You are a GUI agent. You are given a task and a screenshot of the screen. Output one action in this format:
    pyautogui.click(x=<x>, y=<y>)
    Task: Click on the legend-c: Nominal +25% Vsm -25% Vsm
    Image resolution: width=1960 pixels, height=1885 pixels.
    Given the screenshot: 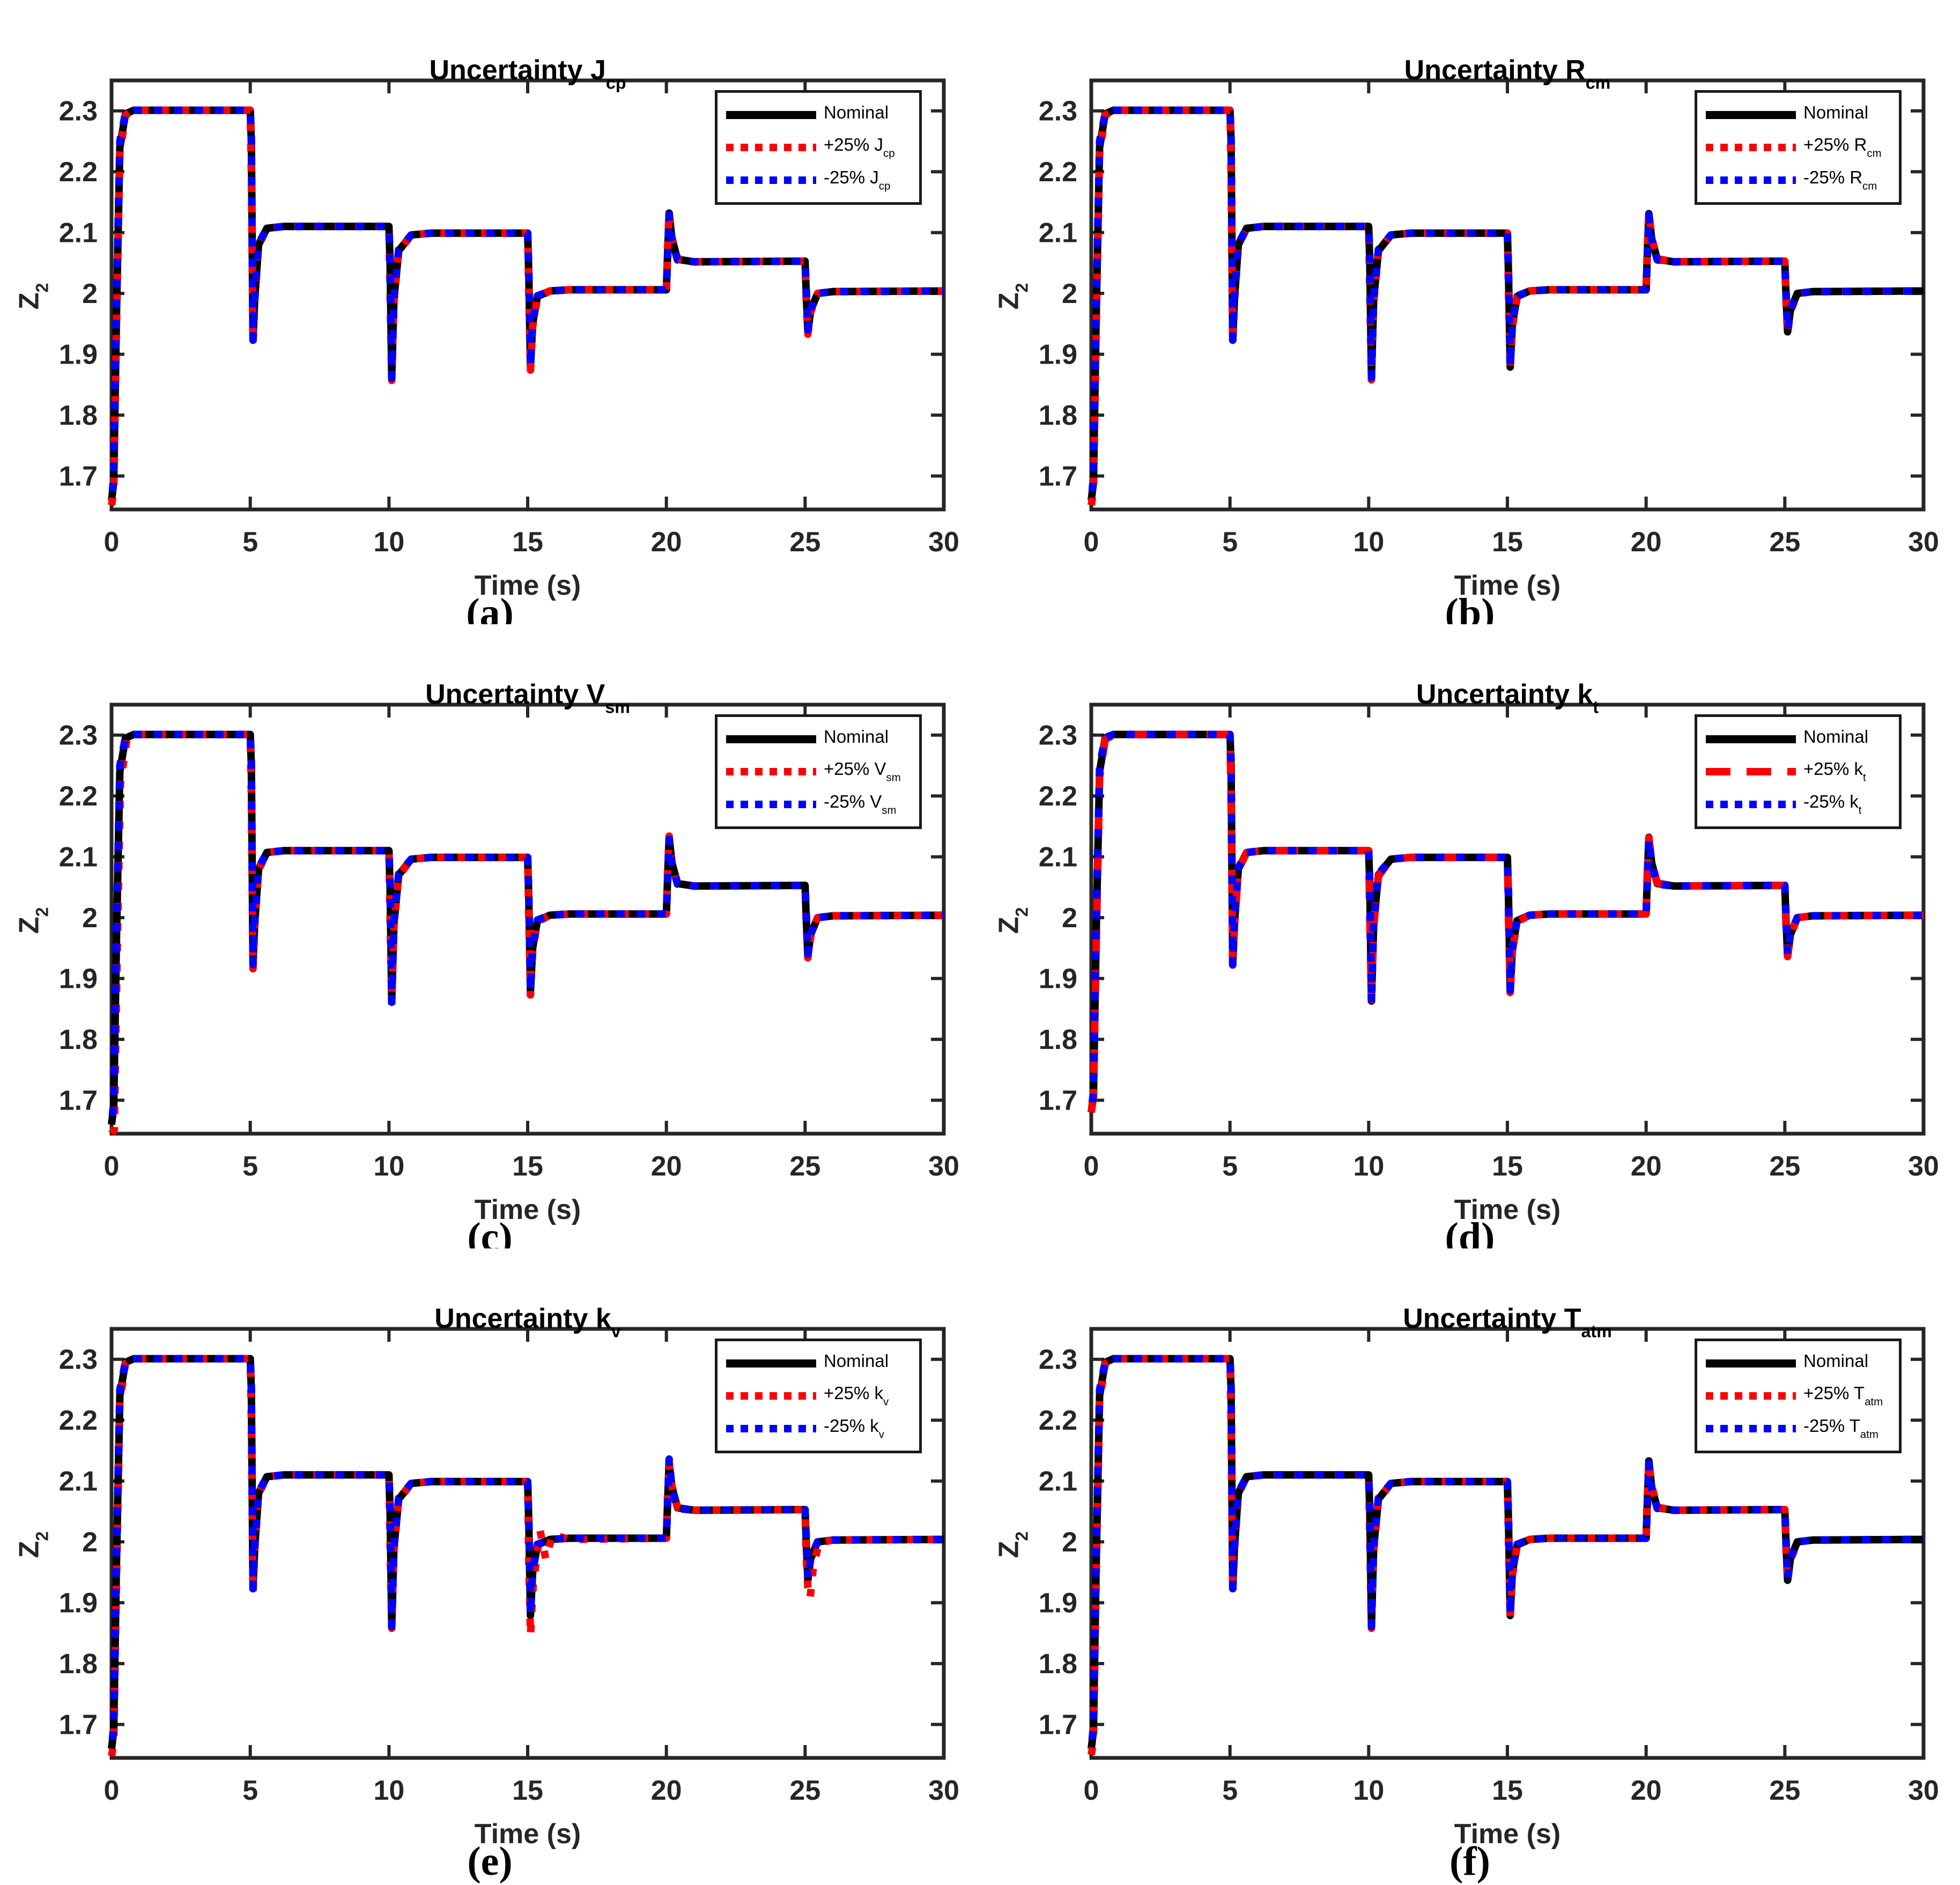 What is the action you would take?
    pyautogui.click(x=818, y=771)
    